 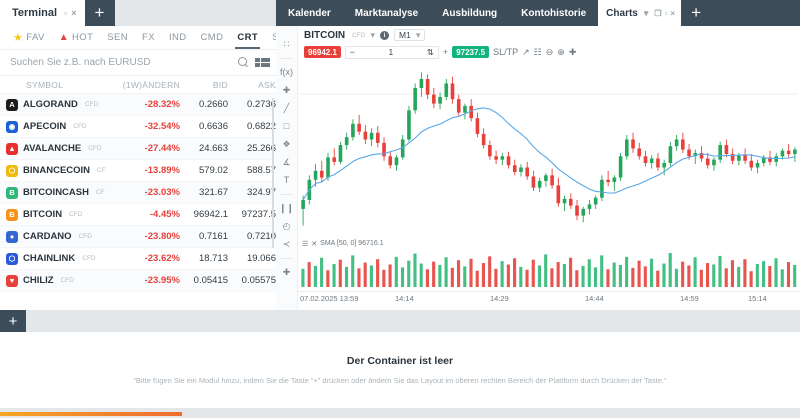 I want to click on symbol-row: B BITCOINCASH CF -23.03% 321.67 324.97, so click(x=138, y=193).